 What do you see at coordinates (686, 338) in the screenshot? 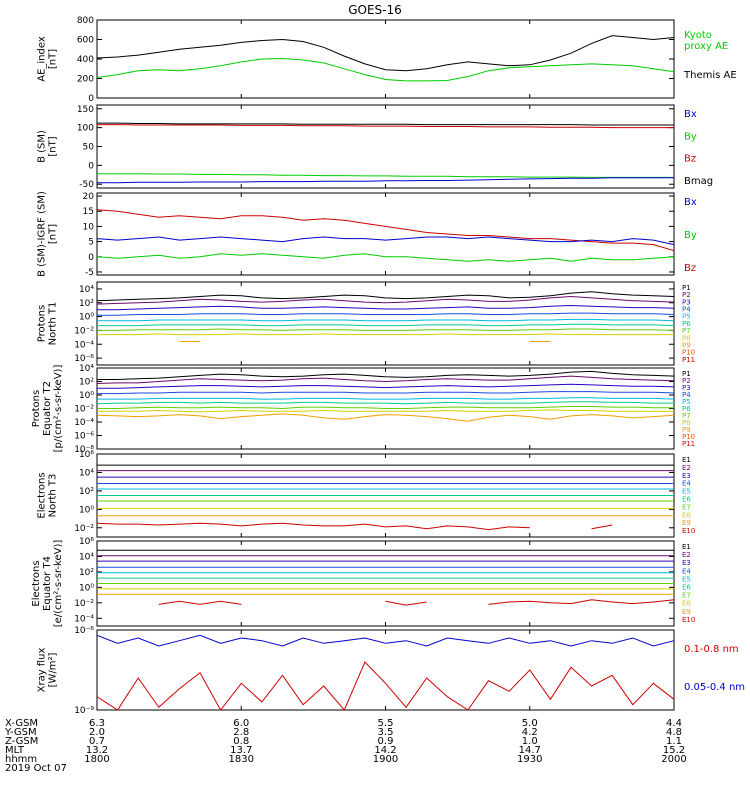
I see `legend-entry: P8` at bounding box center [686, 338].